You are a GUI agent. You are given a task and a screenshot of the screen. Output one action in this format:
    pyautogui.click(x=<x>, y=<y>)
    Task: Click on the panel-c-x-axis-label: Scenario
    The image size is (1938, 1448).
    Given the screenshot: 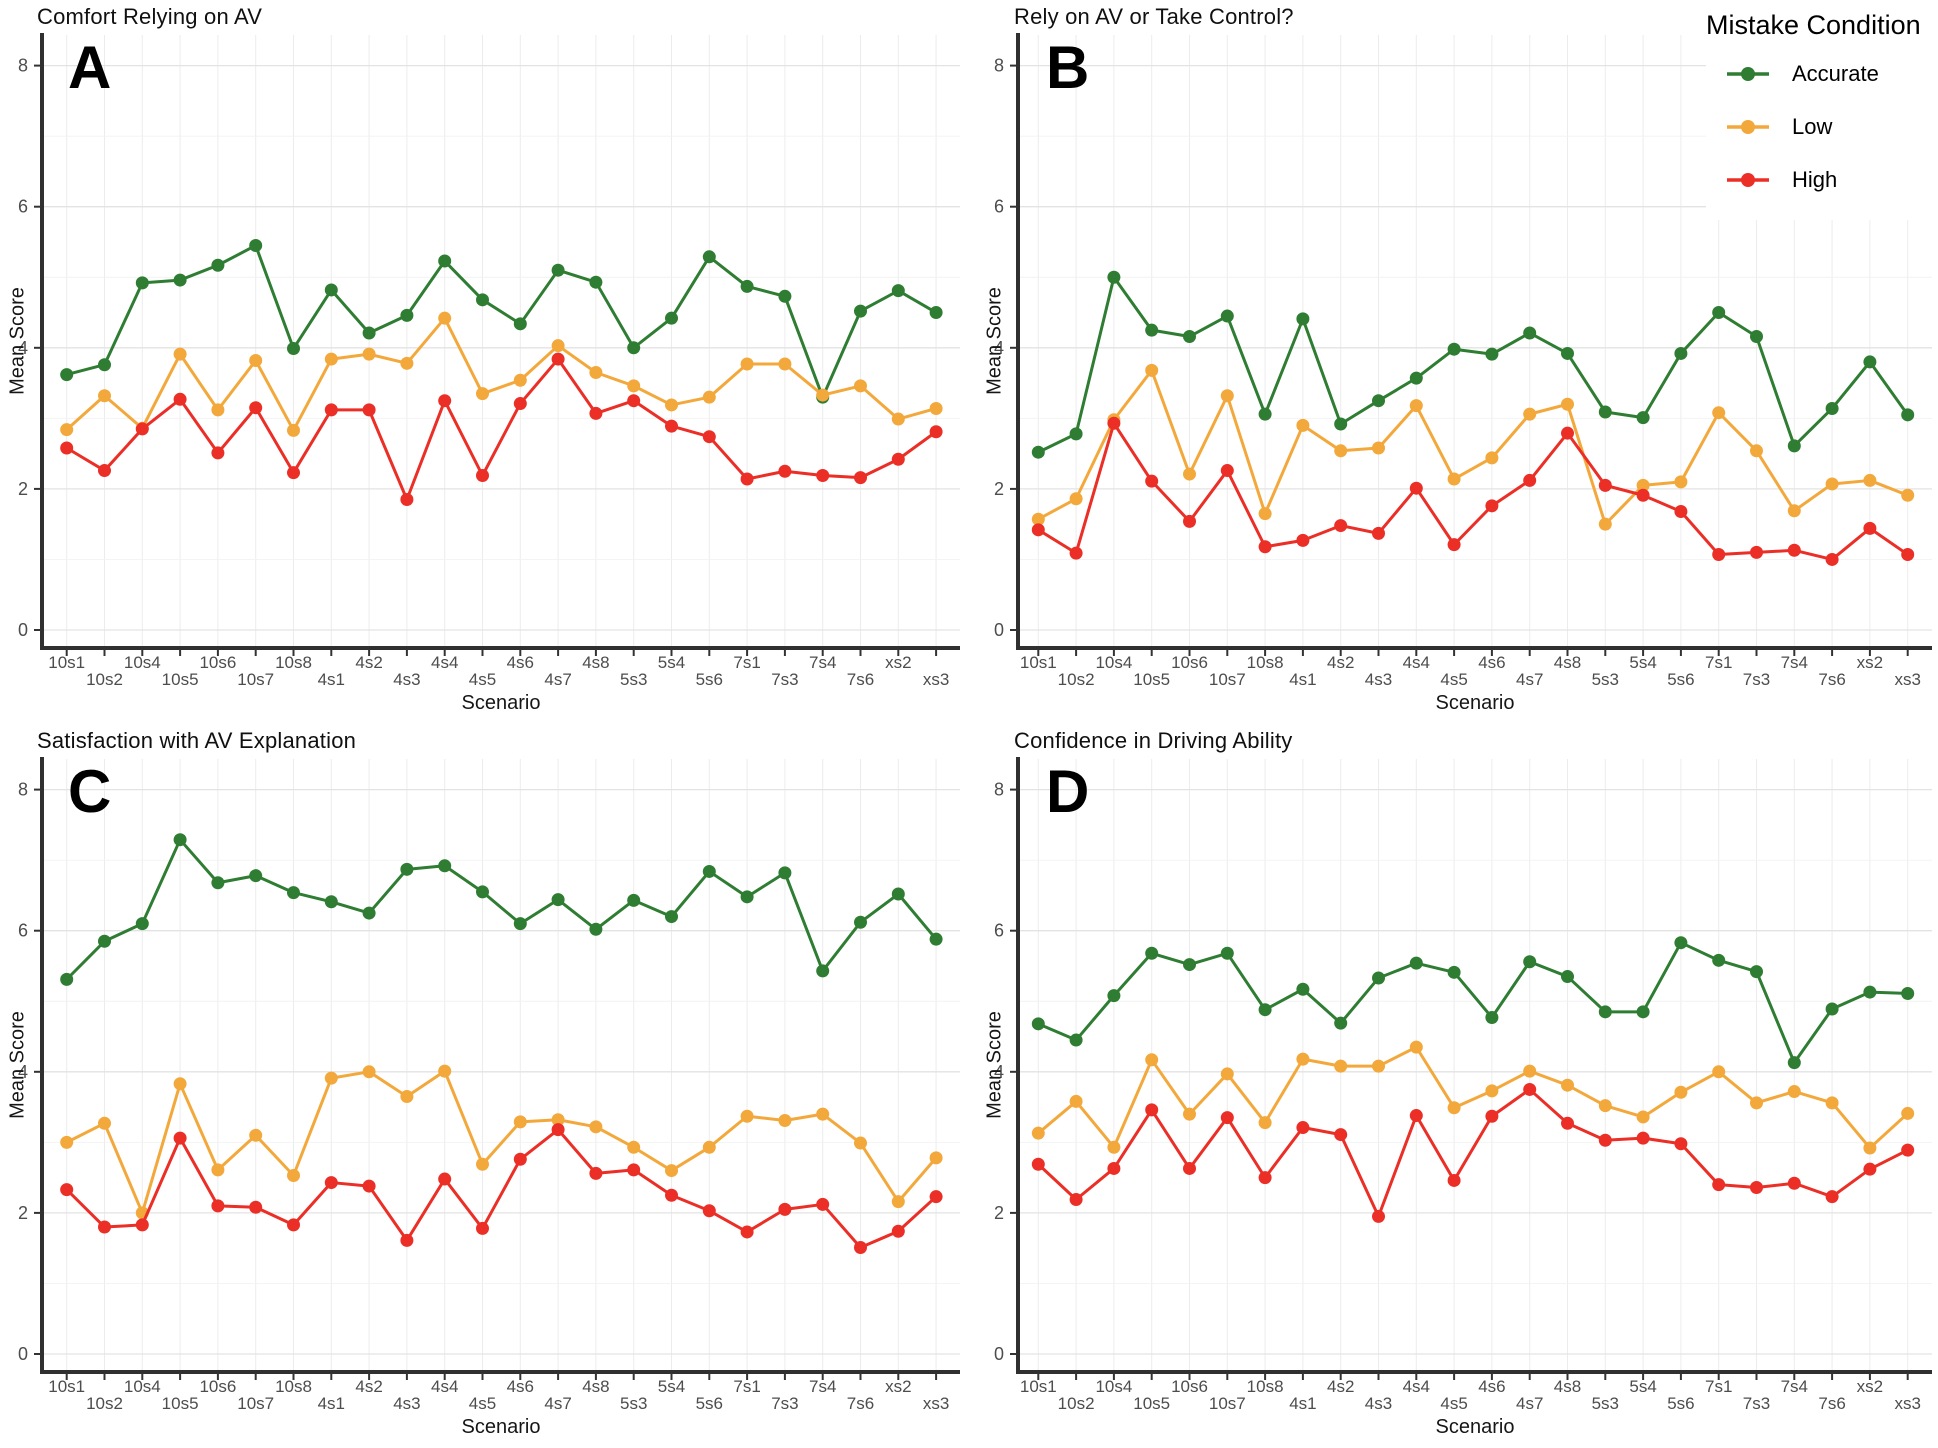 What is the action you would take?
    pyautogui.click(x=501, y=1427)
    